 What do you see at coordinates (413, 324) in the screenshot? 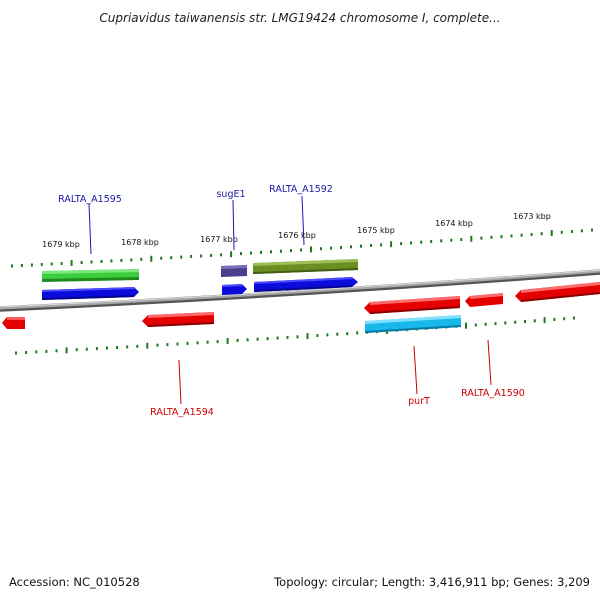
I see `gene-purt-cyan` at bounding box center [413, 324].